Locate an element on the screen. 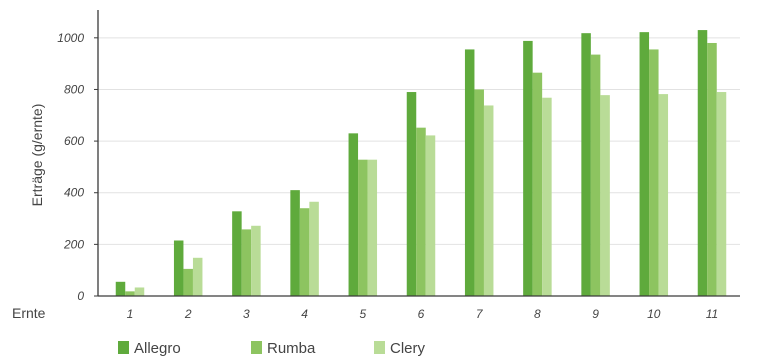 The height and width of the screenshot is (358, 759). x-tick-label: 11 is located at coordinates (712, 314).